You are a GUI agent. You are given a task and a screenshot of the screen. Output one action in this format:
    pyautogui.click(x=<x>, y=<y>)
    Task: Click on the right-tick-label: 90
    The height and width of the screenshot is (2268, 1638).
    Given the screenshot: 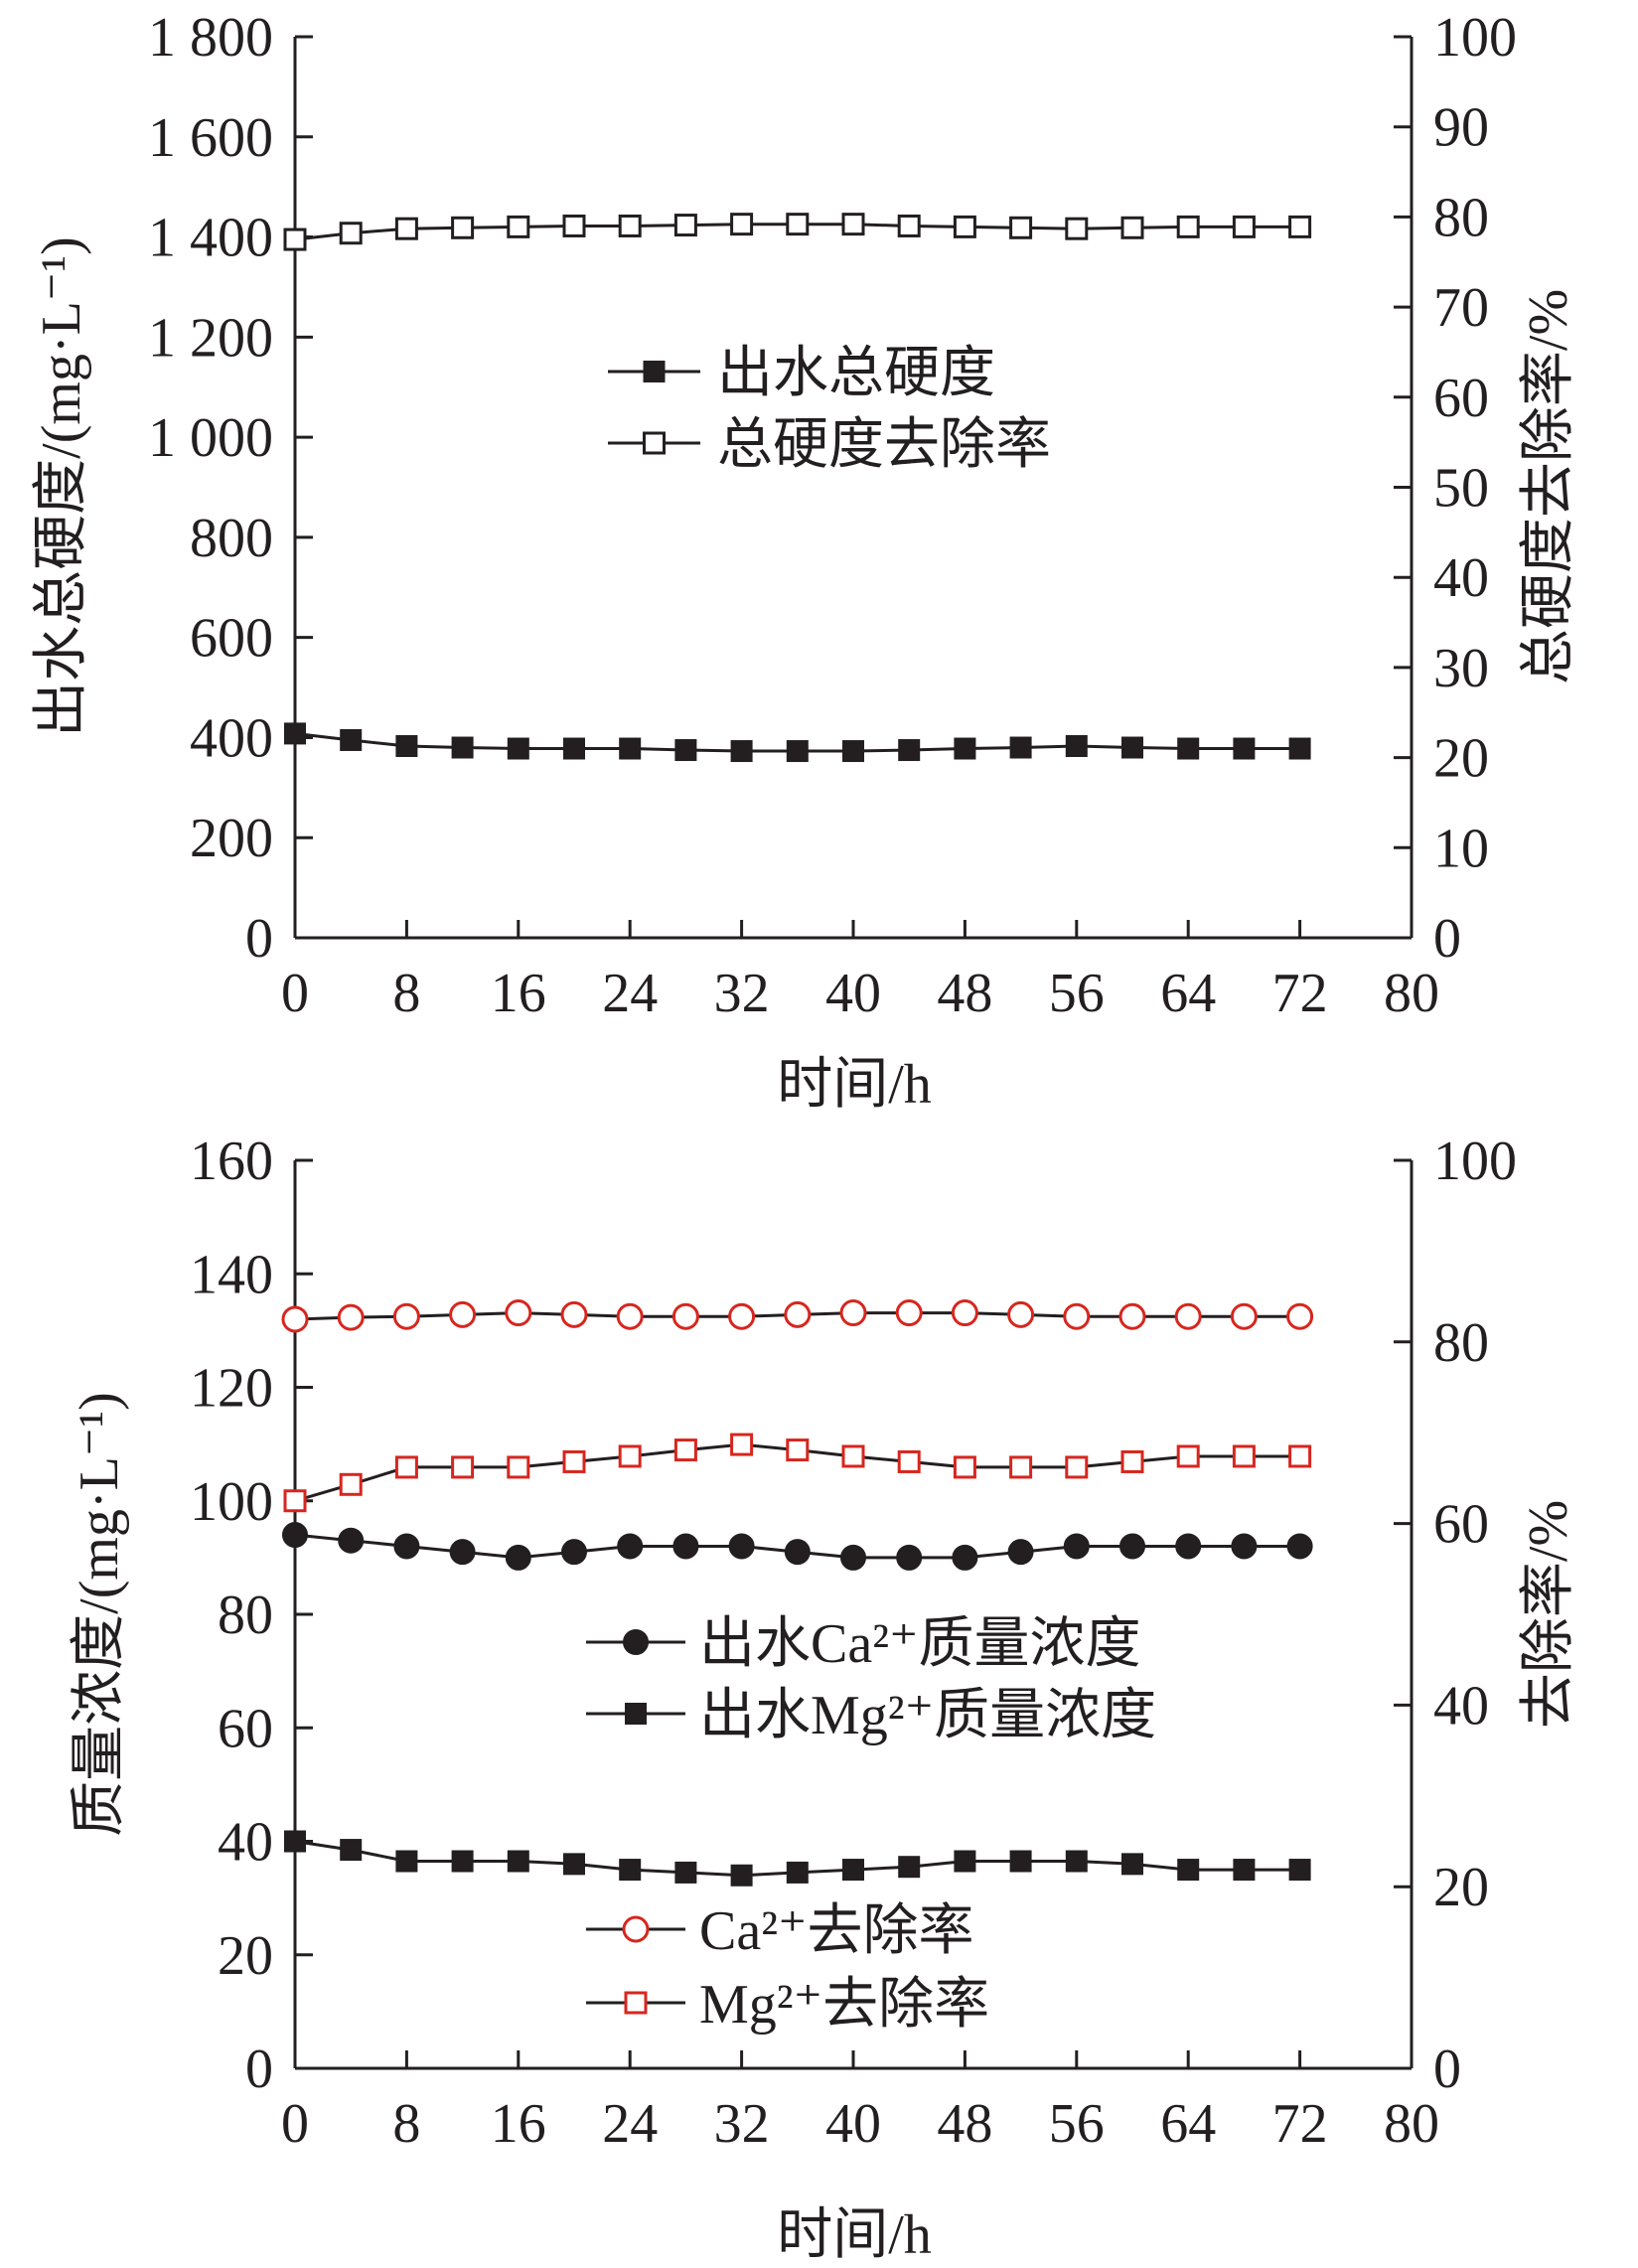 What is the action you would take?
    pyautogui.click(x=1461, y=128)
    